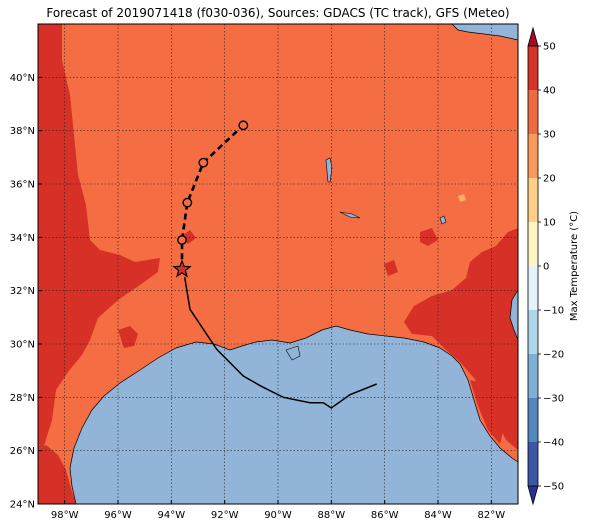 Image resolution: width=592 pixels, height=529 pixels. What do you see at coordinates (22, 451) in the screenshot?
I see `y-tick-label: 26°N` at bounding box center [22, 451].